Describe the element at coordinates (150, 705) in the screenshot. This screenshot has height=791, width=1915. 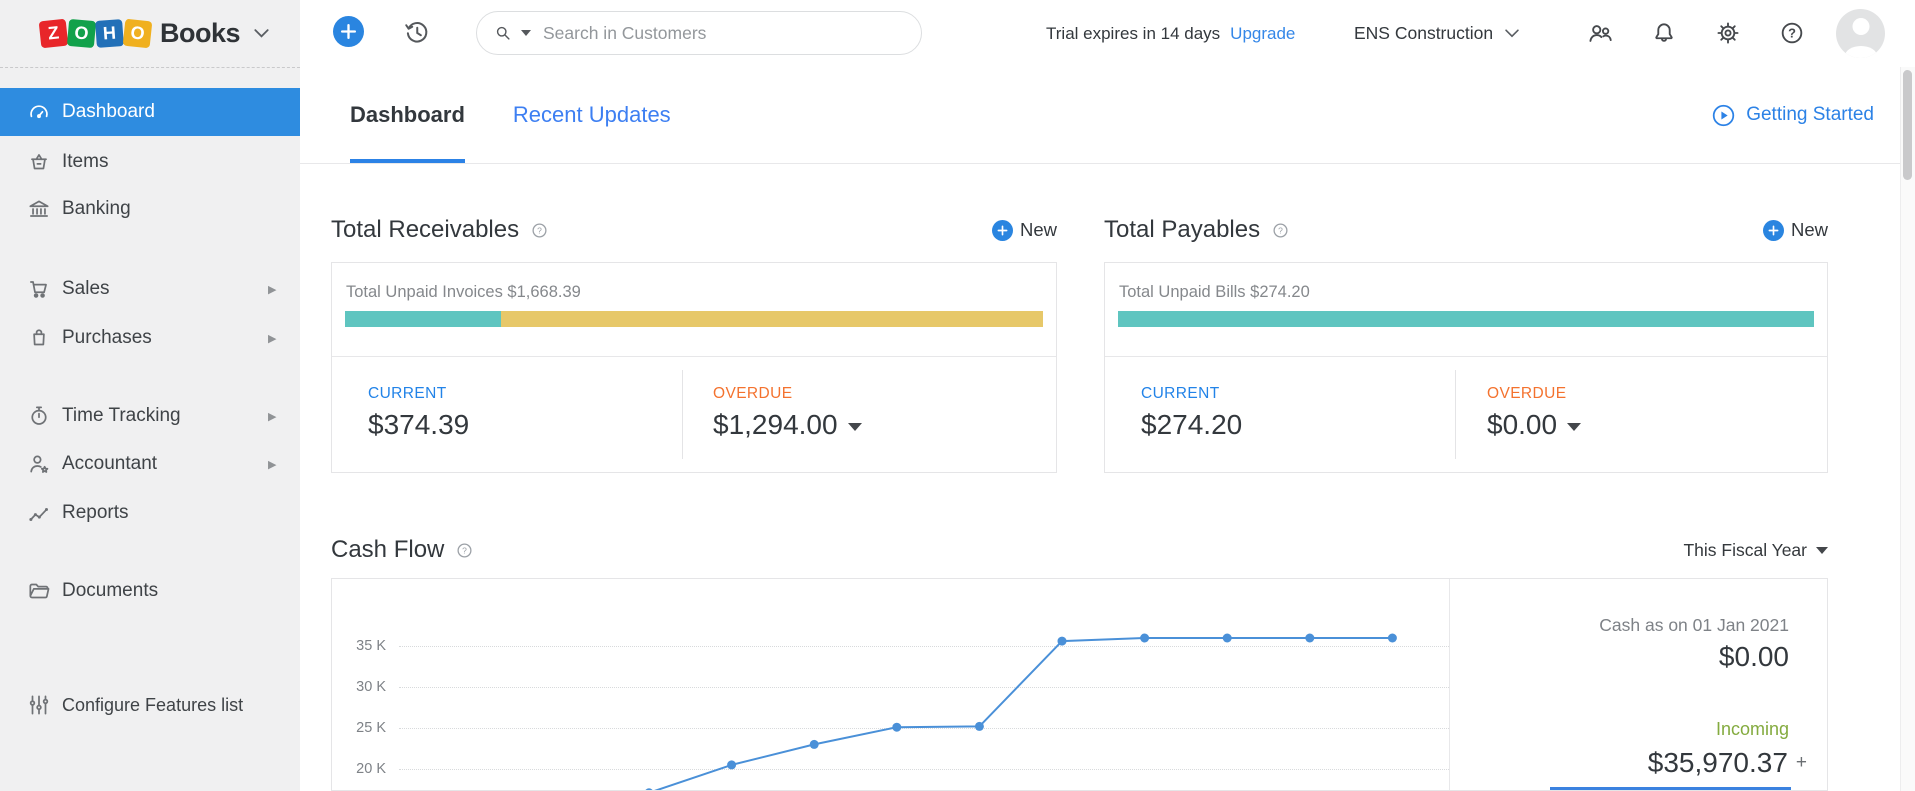
I see `sidebar-item-configure-features: Configure Features list` at that location.